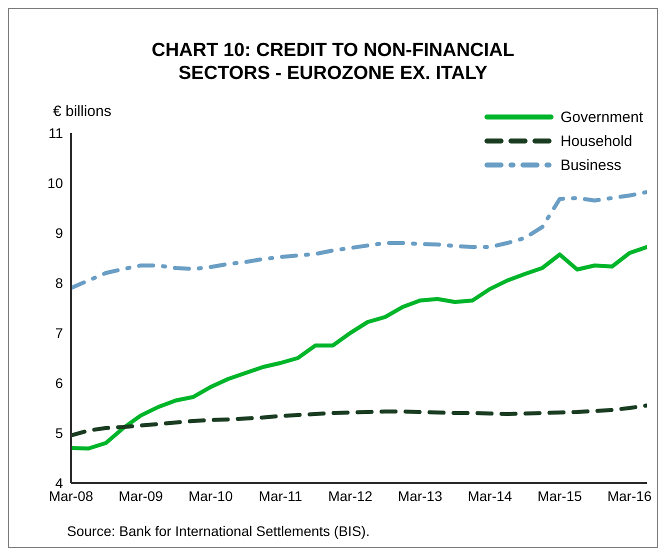 The image size is (666, 556). Describe the element at coordinates (359, 421) in the screenshot. I see `line-series` at that location.